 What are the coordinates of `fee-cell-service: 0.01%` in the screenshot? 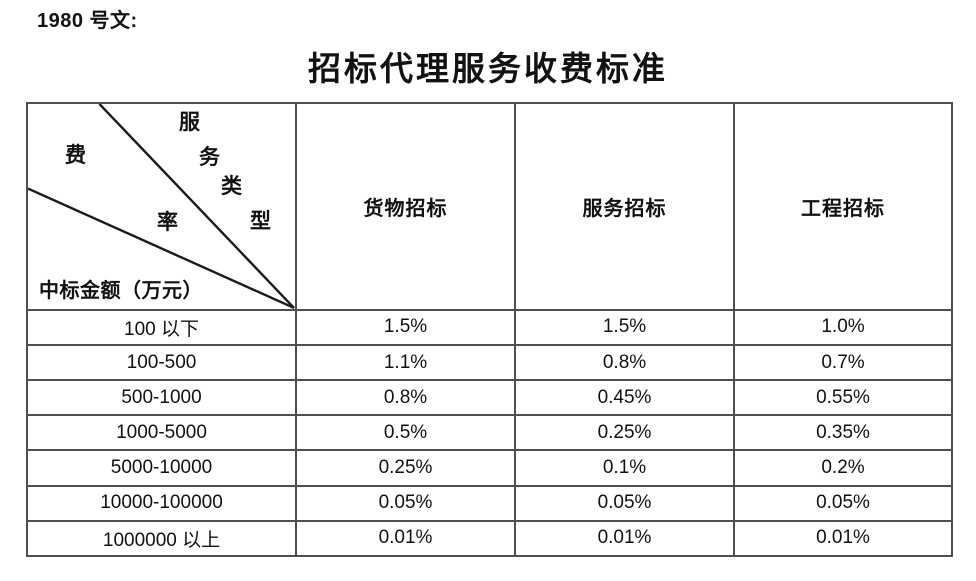 It's located at (624, 538).